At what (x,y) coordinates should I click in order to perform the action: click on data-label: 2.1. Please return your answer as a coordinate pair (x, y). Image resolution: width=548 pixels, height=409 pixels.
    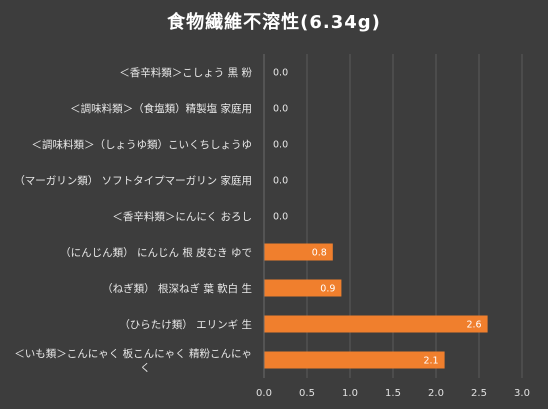
    Looking at the image, I should click on (430, 361).